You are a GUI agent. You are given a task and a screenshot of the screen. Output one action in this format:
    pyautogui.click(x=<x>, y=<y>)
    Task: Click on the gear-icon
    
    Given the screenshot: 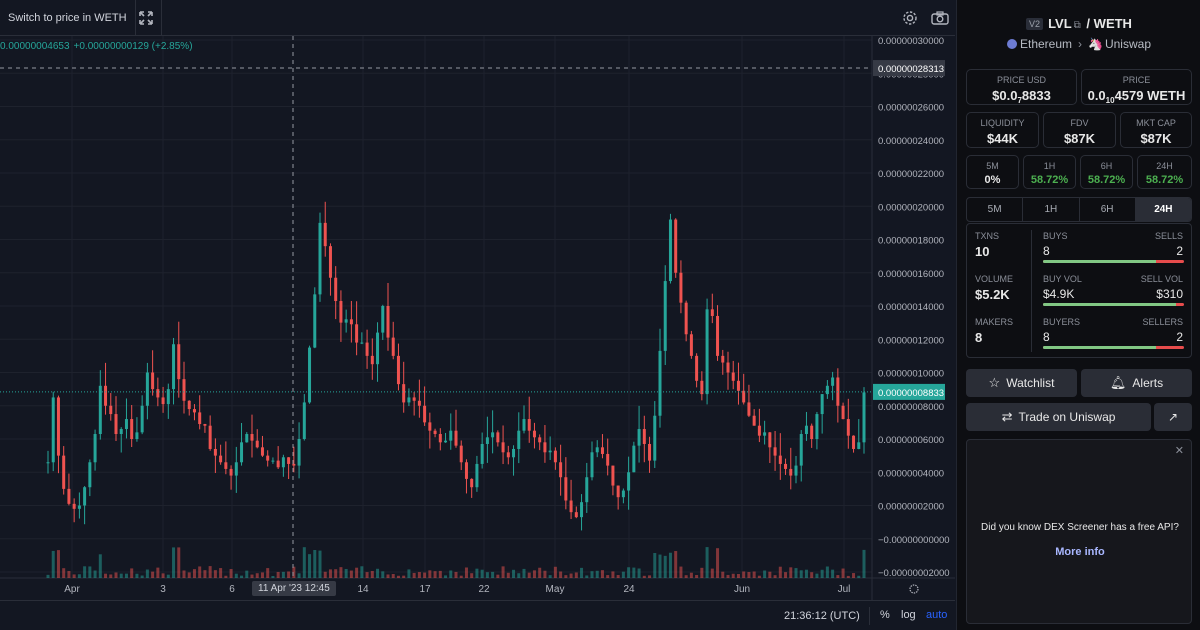 What is the action you would take?
    pyautogui.click(x=910, y=18)
    